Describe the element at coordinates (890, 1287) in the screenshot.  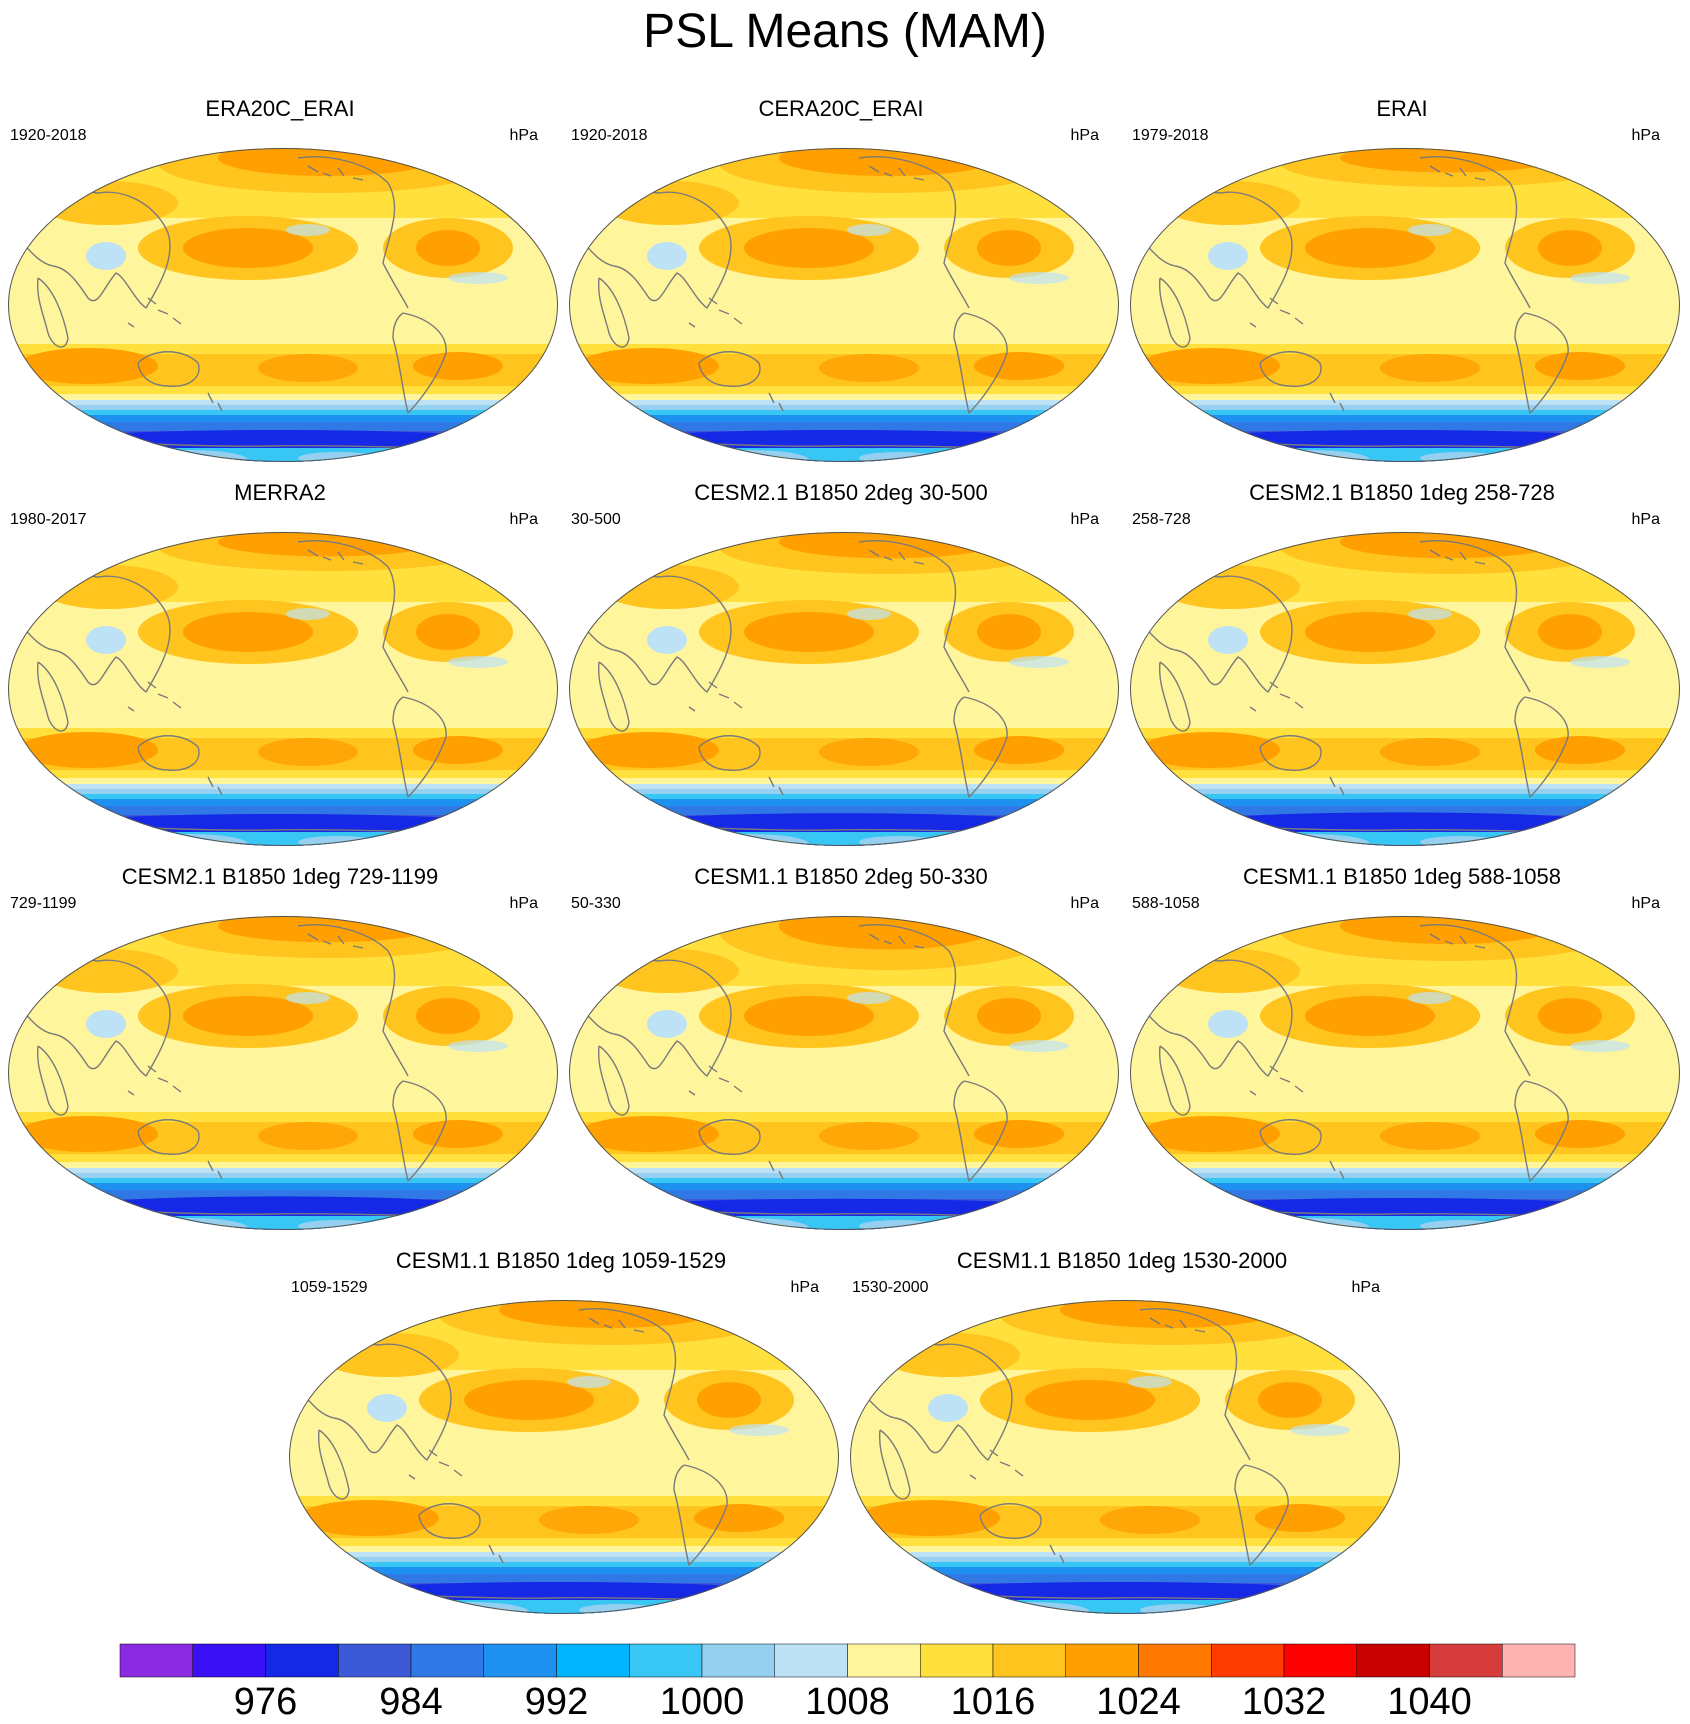
I see `panel-period-label: 1530-2000` at that location.